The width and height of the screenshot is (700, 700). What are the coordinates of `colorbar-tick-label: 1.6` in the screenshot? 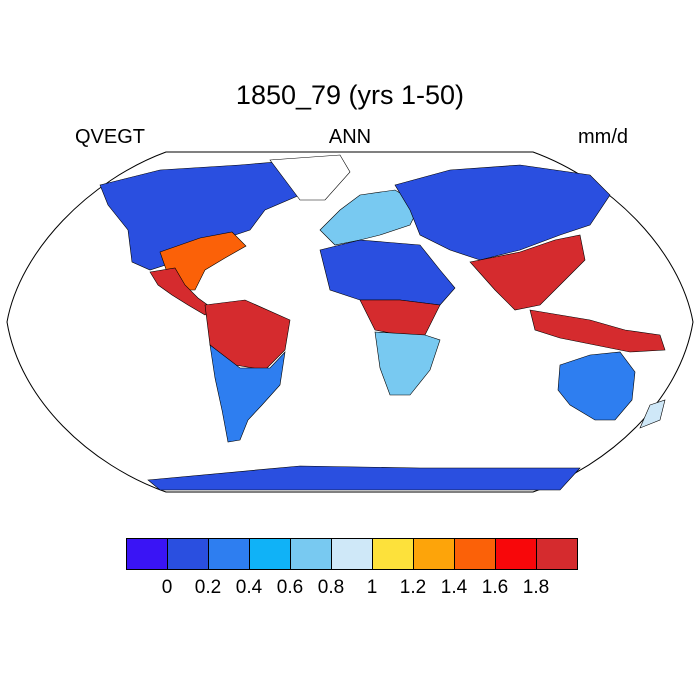 It's located at (495, 587).